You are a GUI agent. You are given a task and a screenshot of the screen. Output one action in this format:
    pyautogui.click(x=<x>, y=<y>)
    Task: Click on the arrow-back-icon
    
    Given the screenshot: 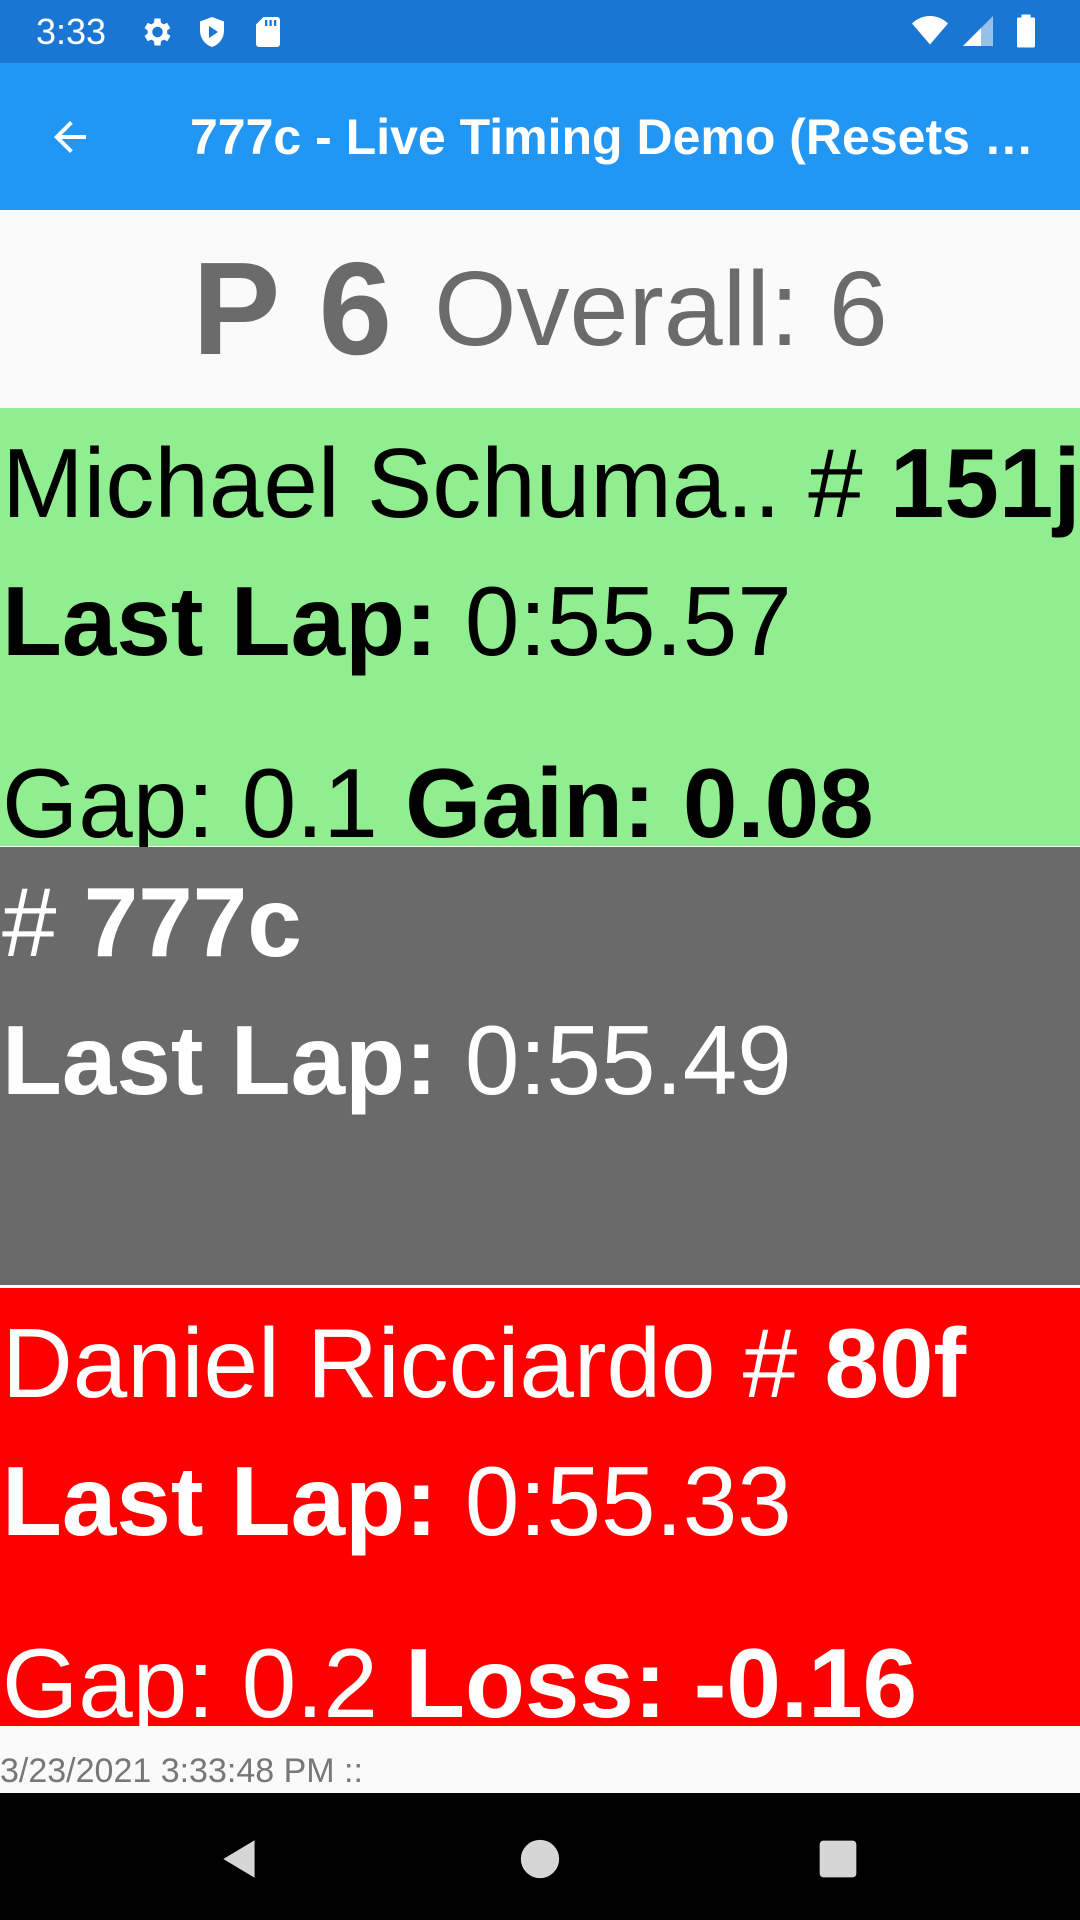 What is the action you would take?
    pyautogui.click(x=70, y=137)
    